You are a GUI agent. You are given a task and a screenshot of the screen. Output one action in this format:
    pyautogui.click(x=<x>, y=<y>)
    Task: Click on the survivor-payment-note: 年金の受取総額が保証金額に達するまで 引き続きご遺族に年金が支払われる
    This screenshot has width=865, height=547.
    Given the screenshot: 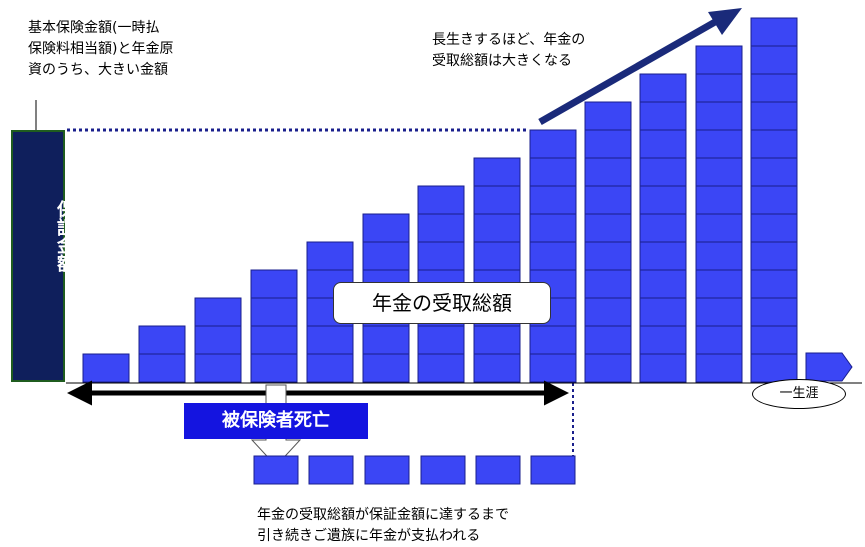 What is the action you would take?
    pyautogui.click(x=383, y=525)
    